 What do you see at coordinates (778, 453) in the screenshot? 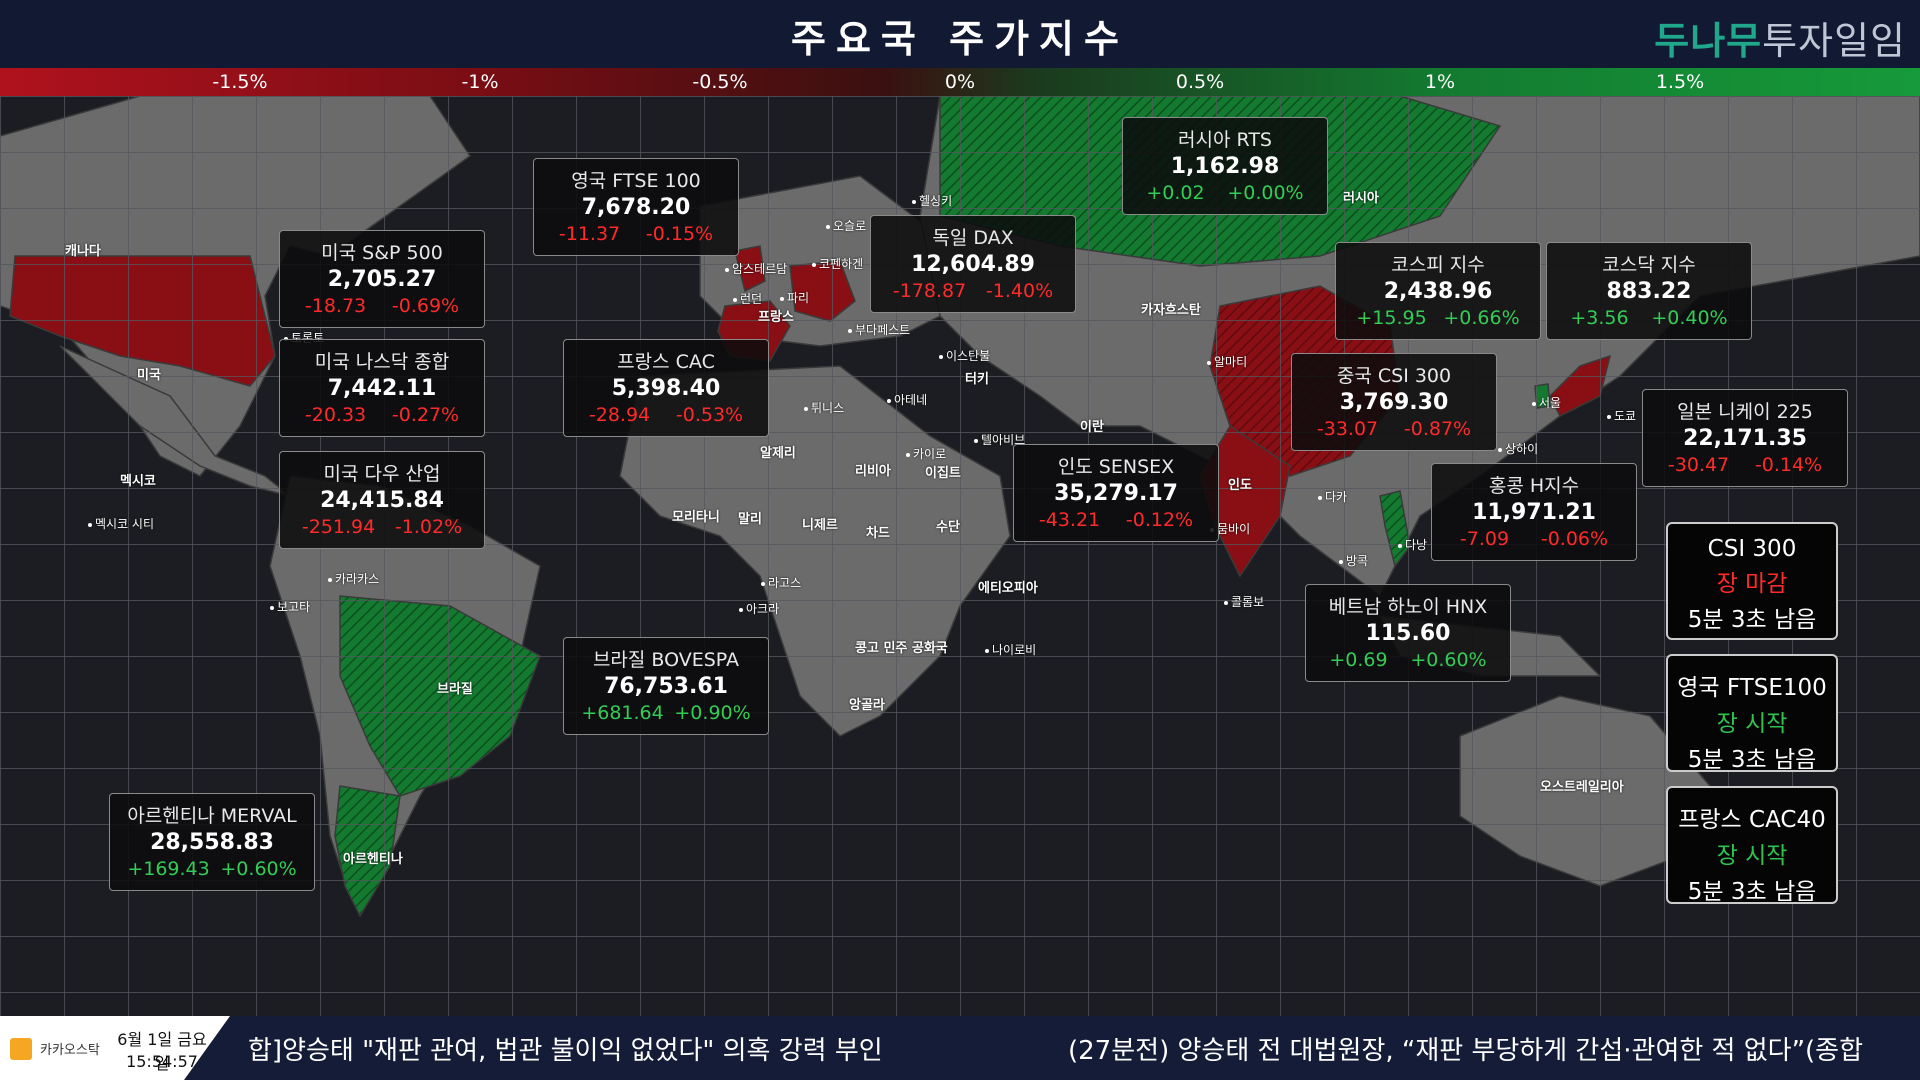
I see `country-label-algeria: 알제리` at bounding box center [778, 453].